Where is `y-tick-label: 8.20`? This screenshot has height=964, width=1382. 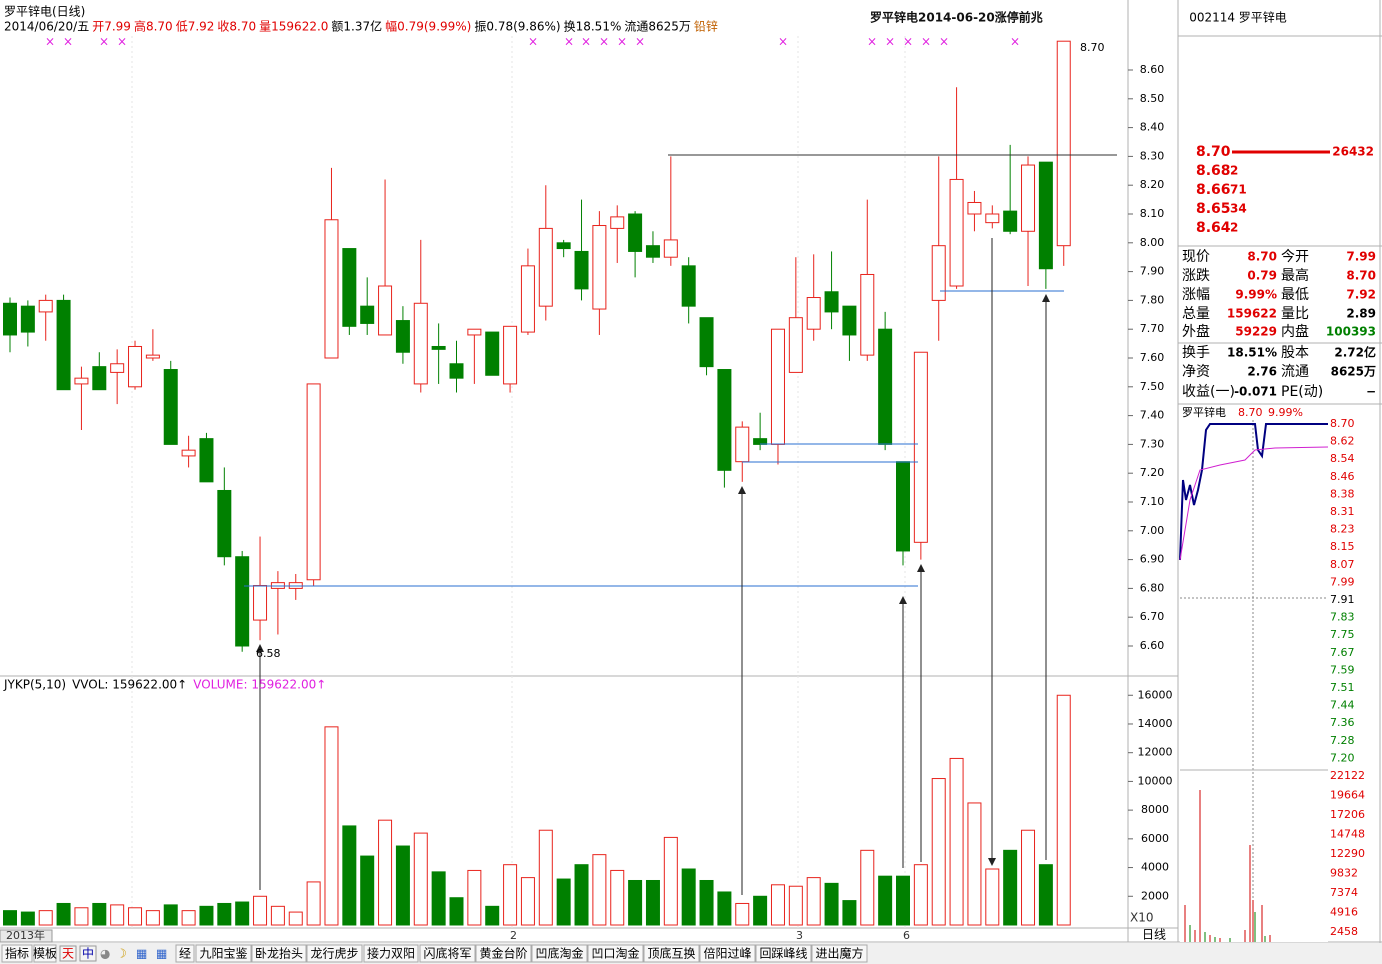
y-tick-label: 8.20 is located at coordinates (1152, 184).